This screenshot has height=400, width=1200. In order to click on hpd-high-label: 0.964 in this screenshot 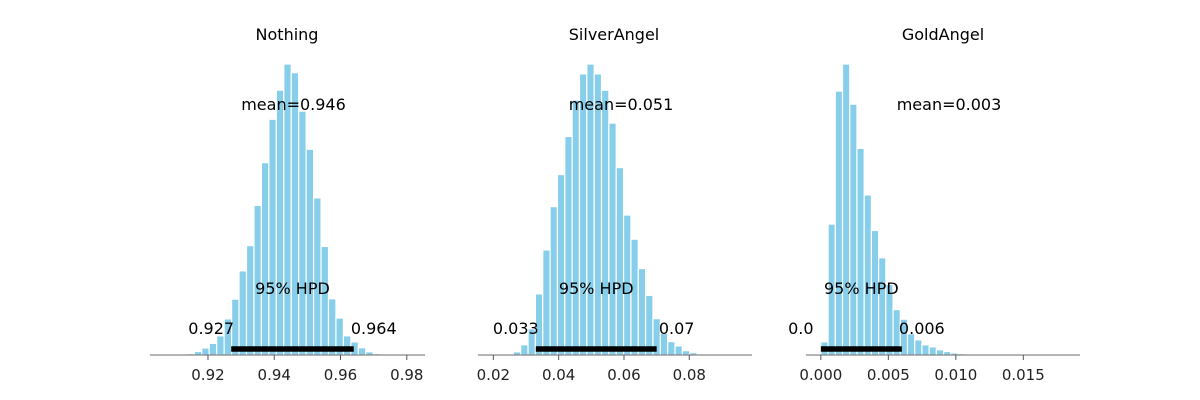, I will do `click(374, 328)`.